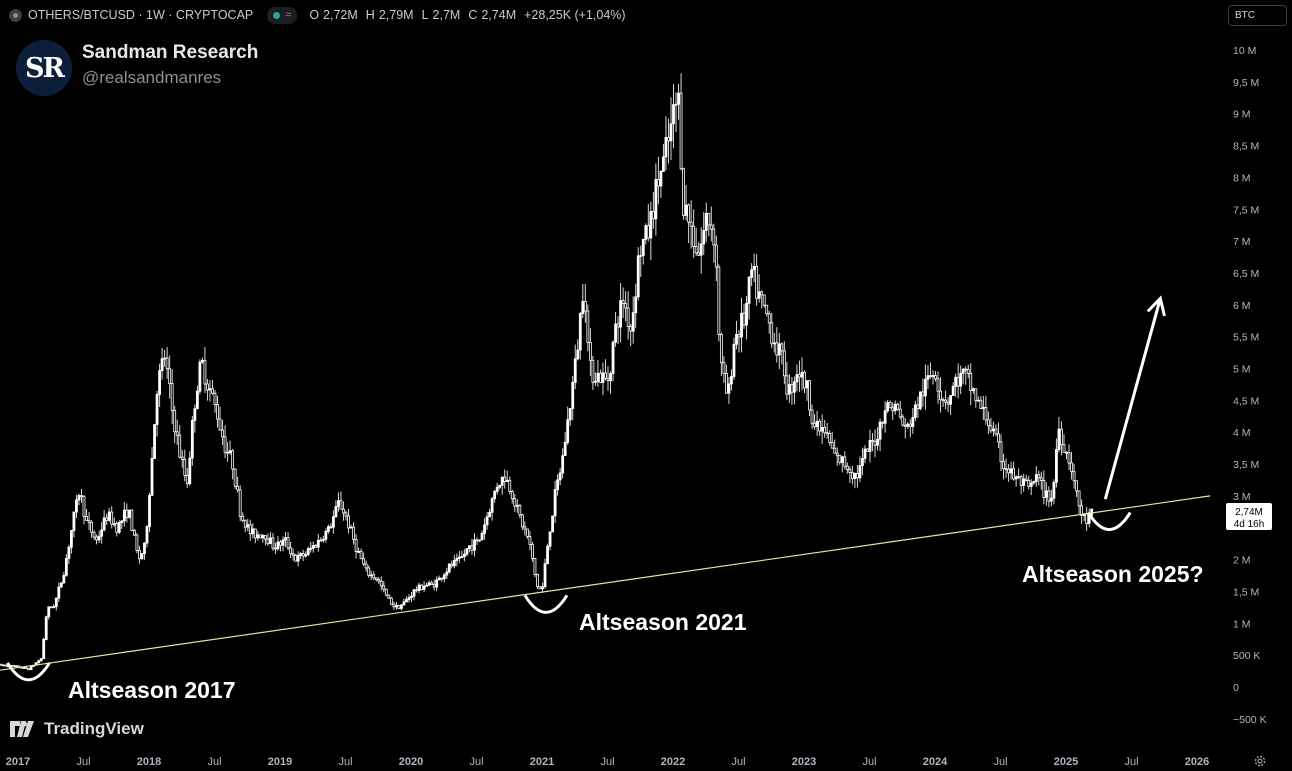  I want to click on last-price-badge, so click(1249, 516).